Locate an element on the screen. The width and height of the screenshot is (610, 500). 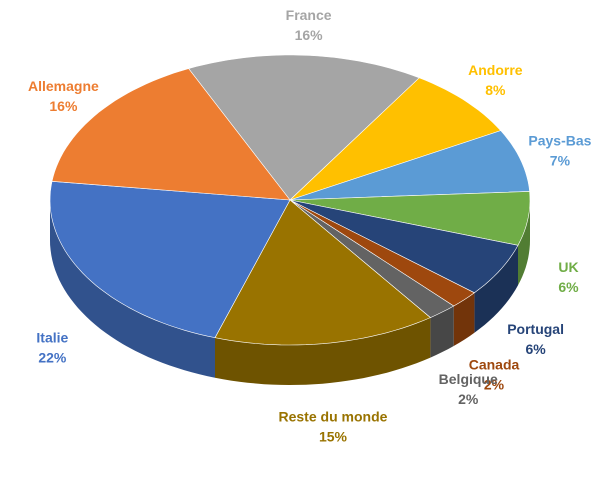
category-label: Canada is located at coordinates (494, 364).